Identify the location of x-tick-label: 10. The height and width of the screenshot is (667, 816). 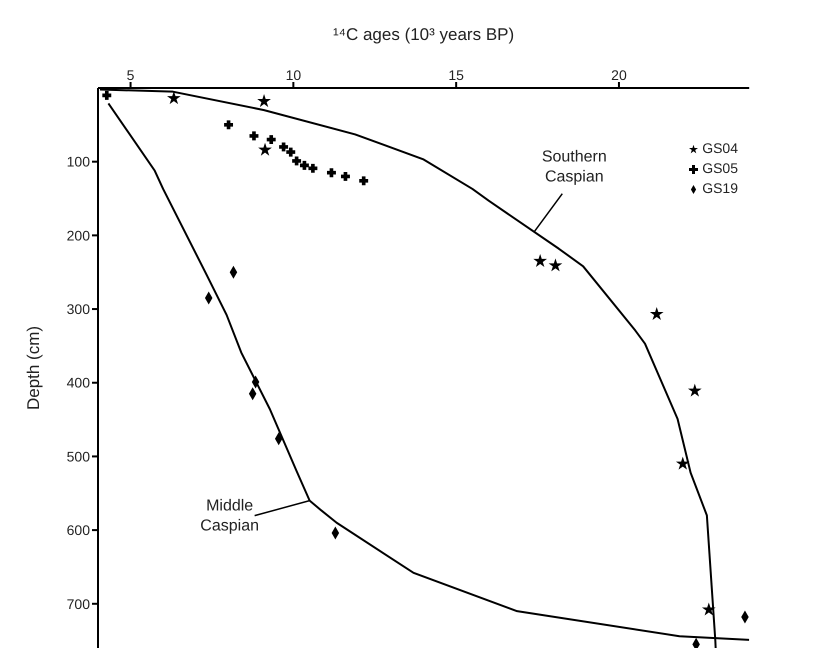
(294, 75).